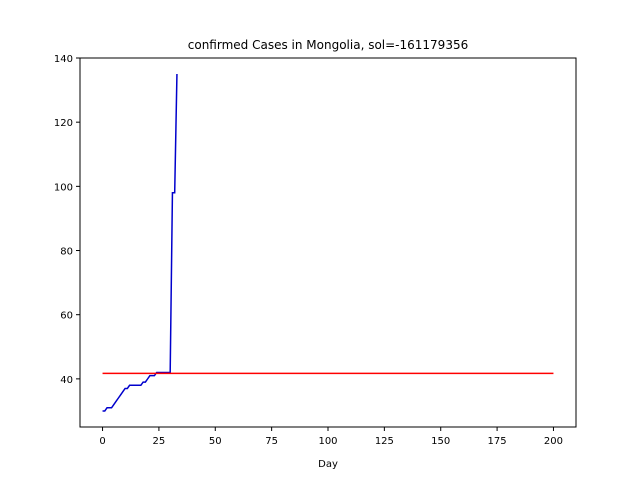  What do you see at coordinates (63, 123) in the screenshot?
I see `y-tick-label: 120` at bounding box center [63, 123].